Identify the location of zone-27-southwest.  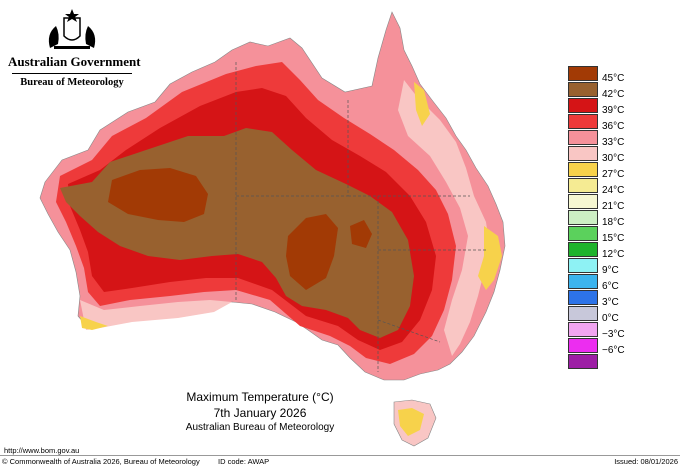
(94, 323).